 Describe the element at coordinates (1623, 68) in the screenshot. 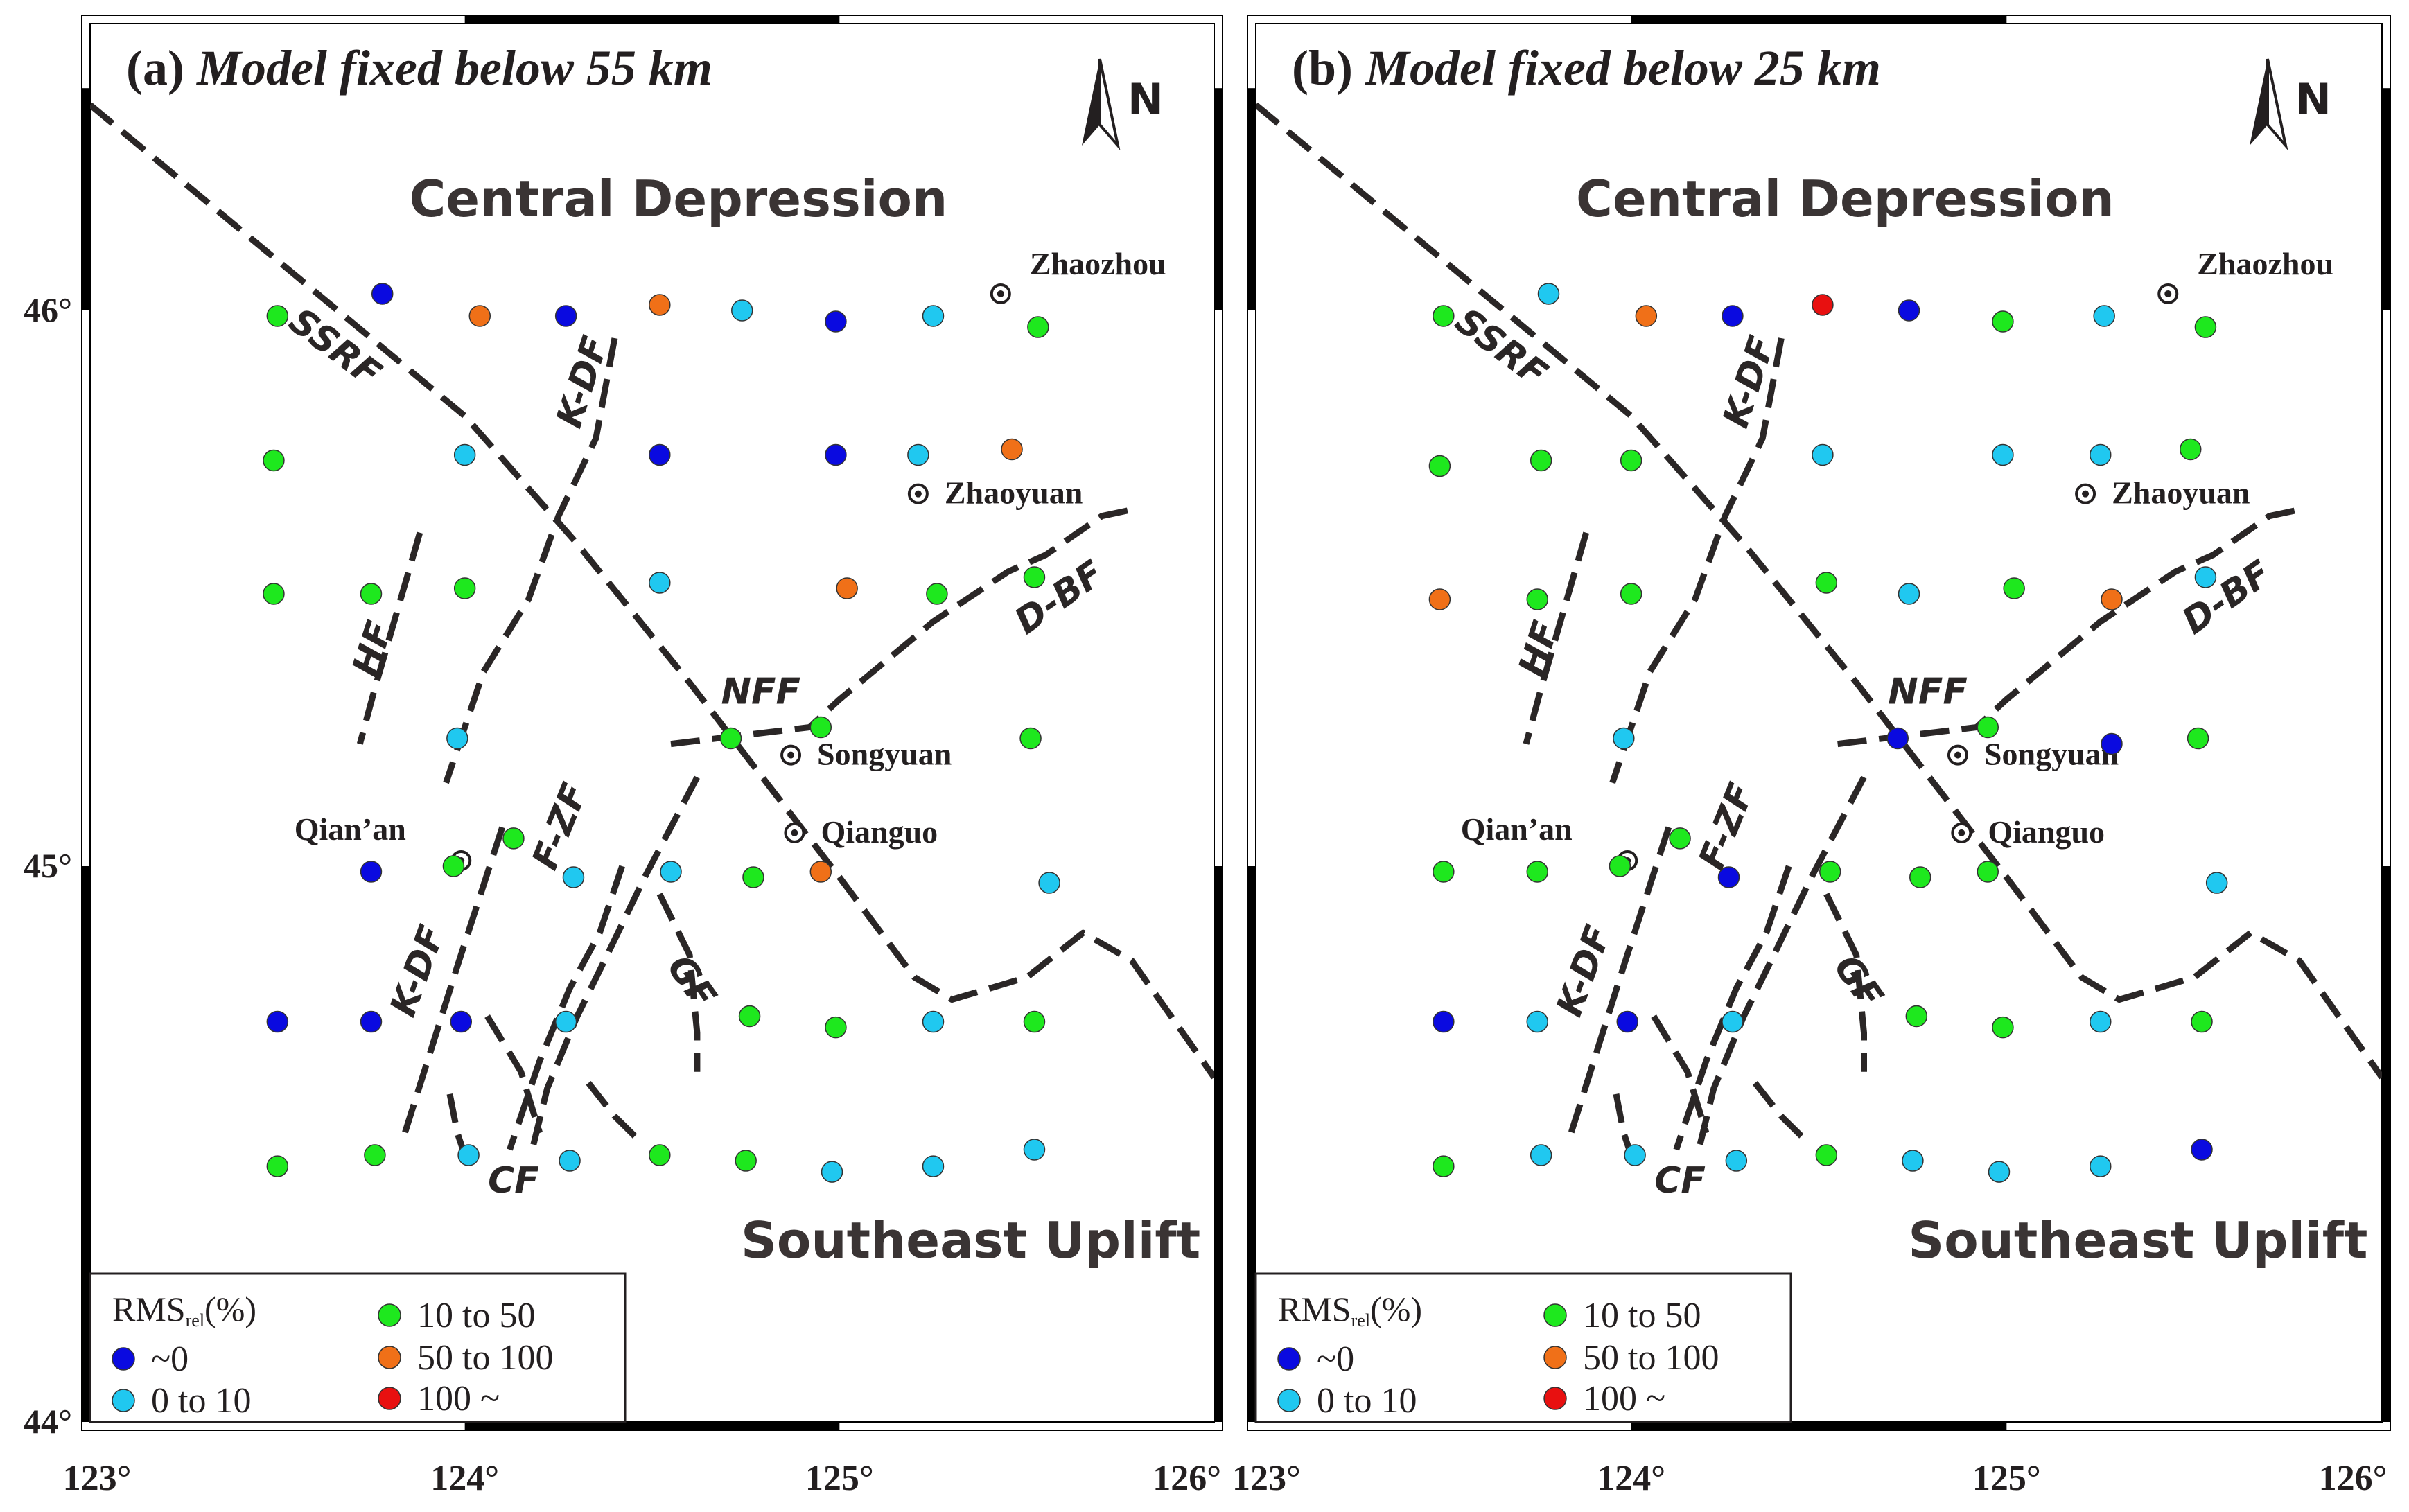

I see `panel-title-text: Model fixed below 25 km` at that location.